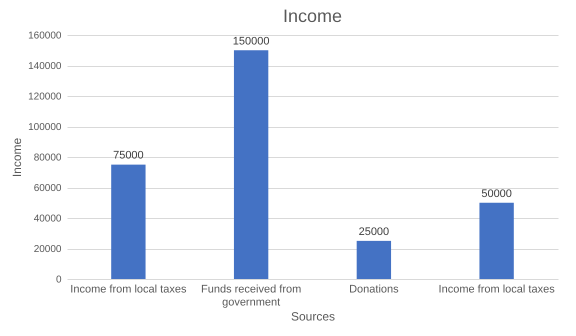  What do you see at coordinates (45, 97) in the screenshot?
I see `y-tick-label: 120000` at bounding box center [45, 97].